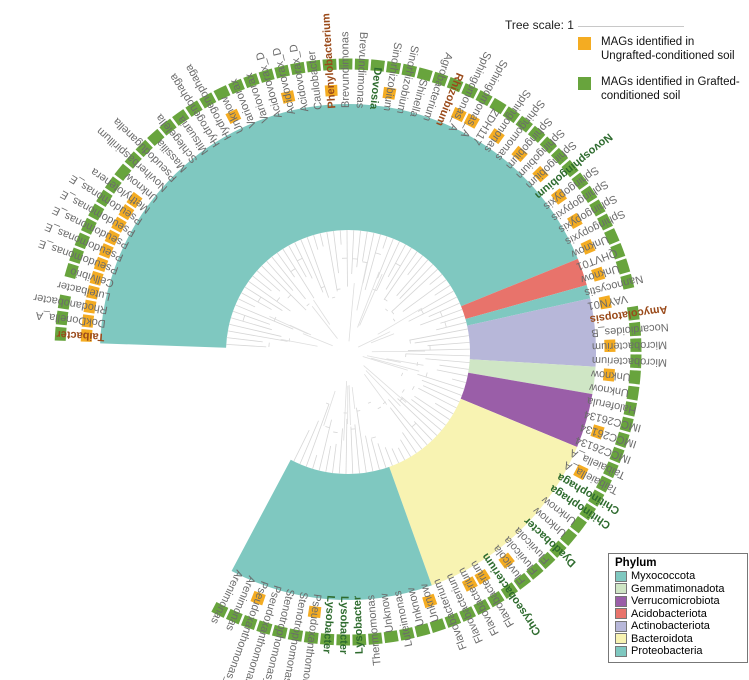 The height and width of the screenshot is (680, 749). I want to click on phylum-swatch, so click(621, 614).